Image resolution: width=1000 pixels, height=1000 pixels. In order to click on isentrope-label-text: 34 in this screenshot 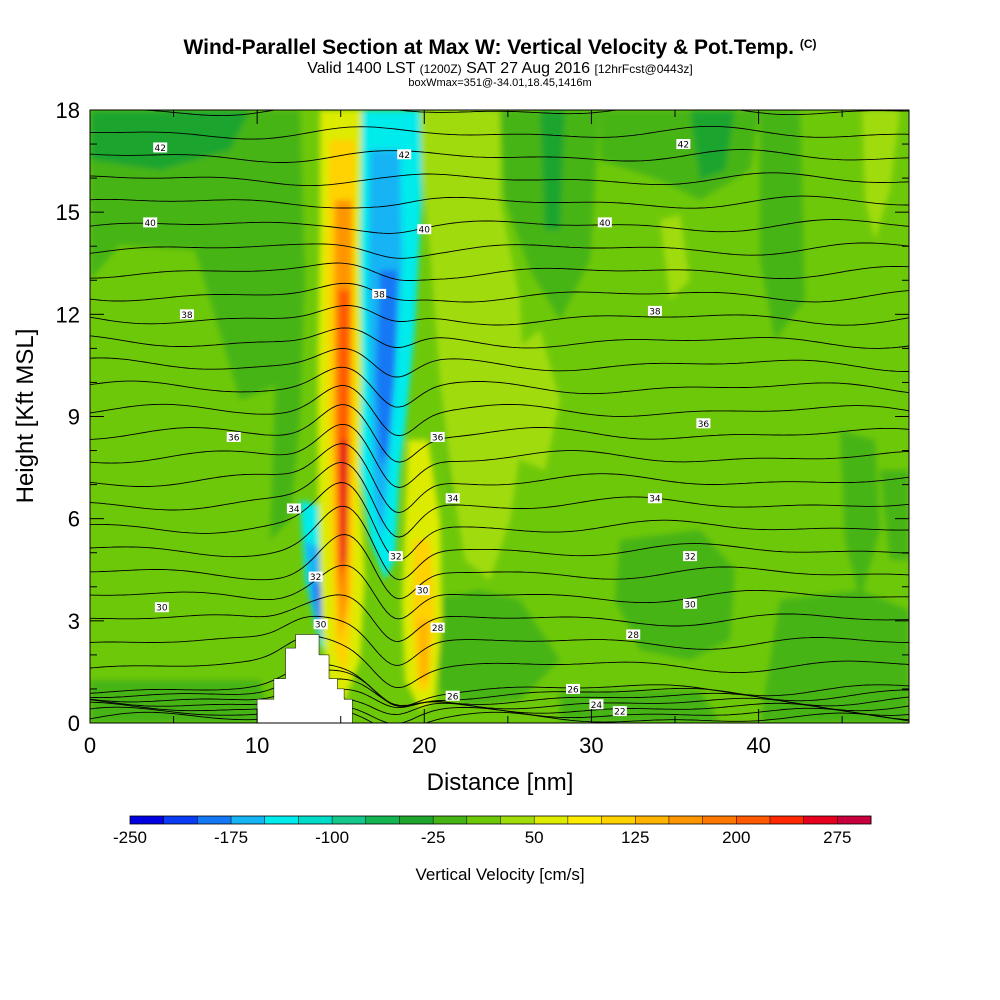, I will do `click(655, 500)`.